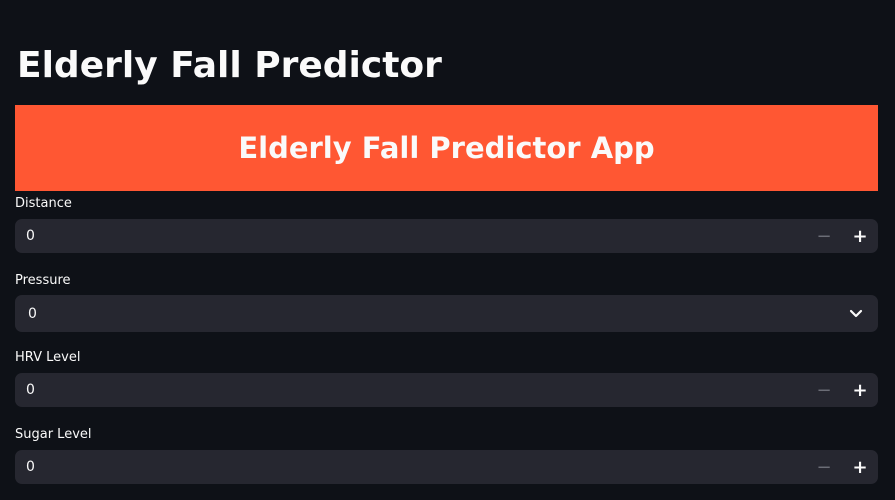  I want to click on distance-input: 0, so click(30, 236).